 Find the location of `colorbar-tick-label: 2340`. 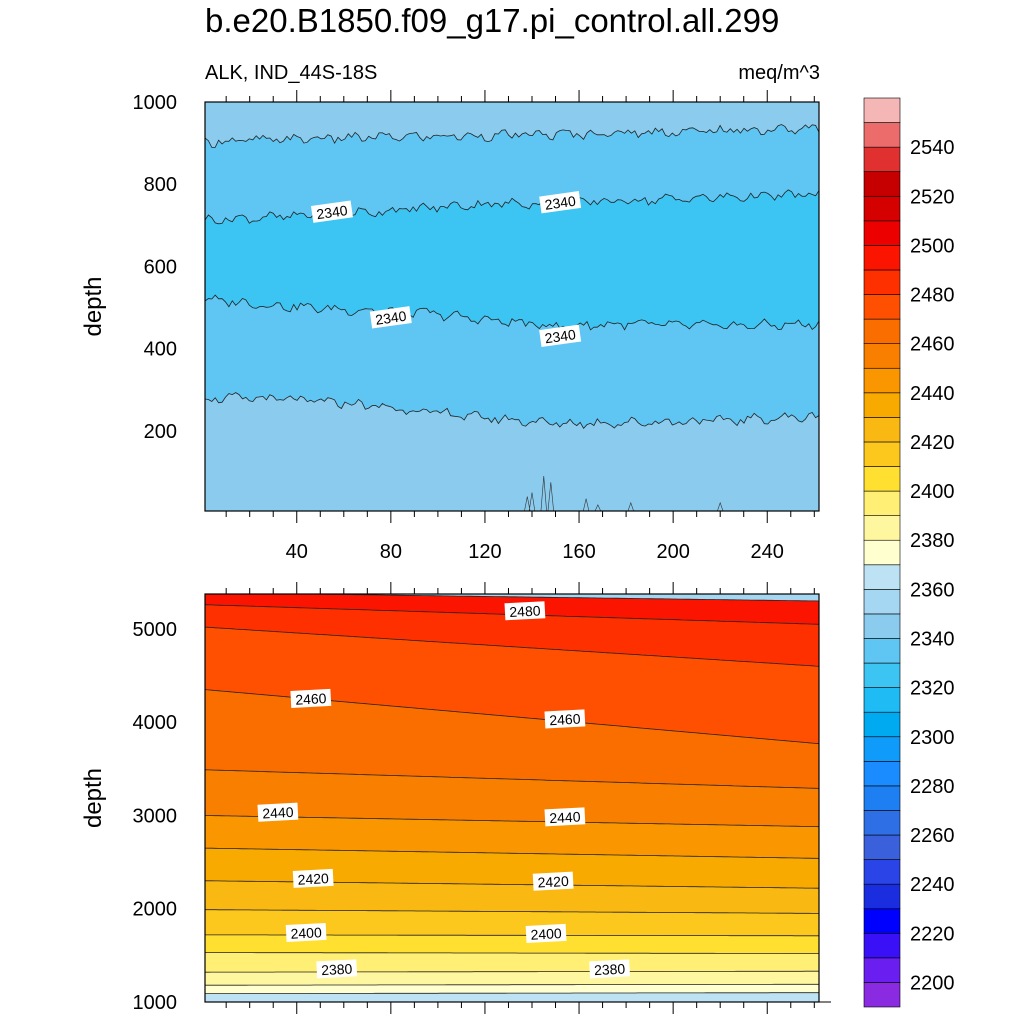

colorbar-tick-label: 2340 is located at coordinates (932, 639).